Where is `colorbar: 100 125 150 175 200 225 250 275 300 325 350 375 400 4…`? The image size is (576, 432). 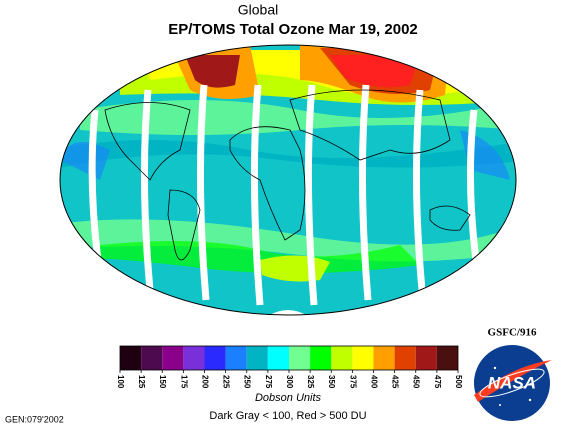 colorbar: 100 125 150 175 200 225 250 275 300 325 350 375 400 4… is located at coordinates (289, 367).